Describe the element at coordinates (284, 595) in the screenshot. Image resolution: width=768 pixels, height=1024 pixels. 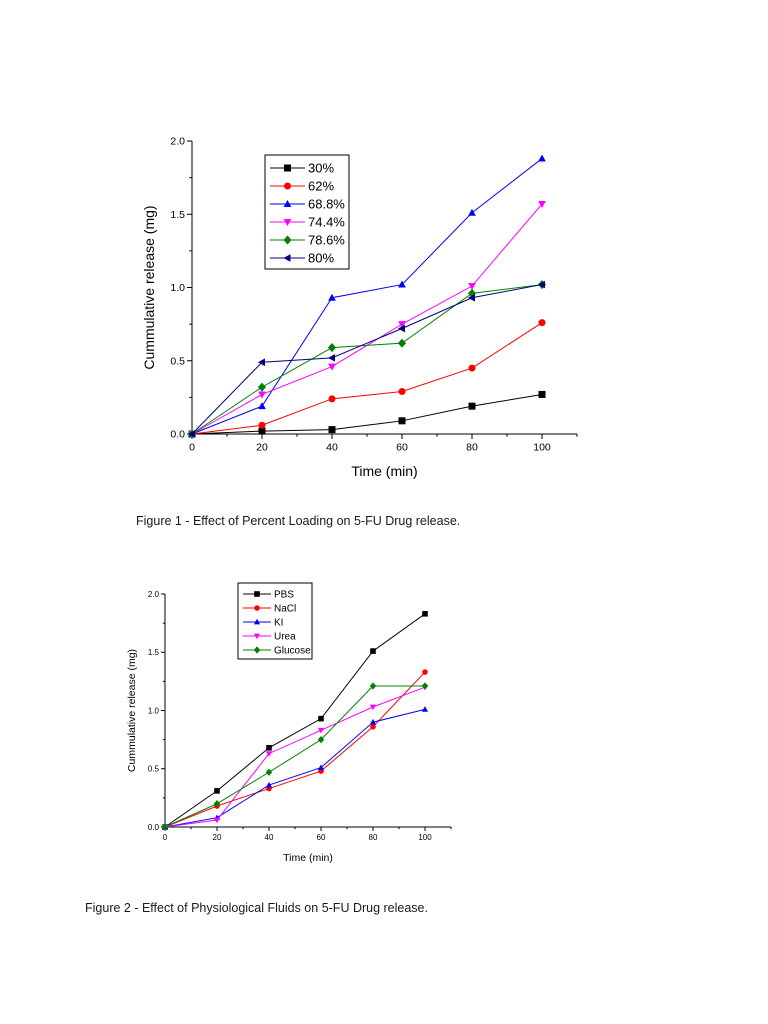
I see `legend-label-pbs: PBS` at that location.